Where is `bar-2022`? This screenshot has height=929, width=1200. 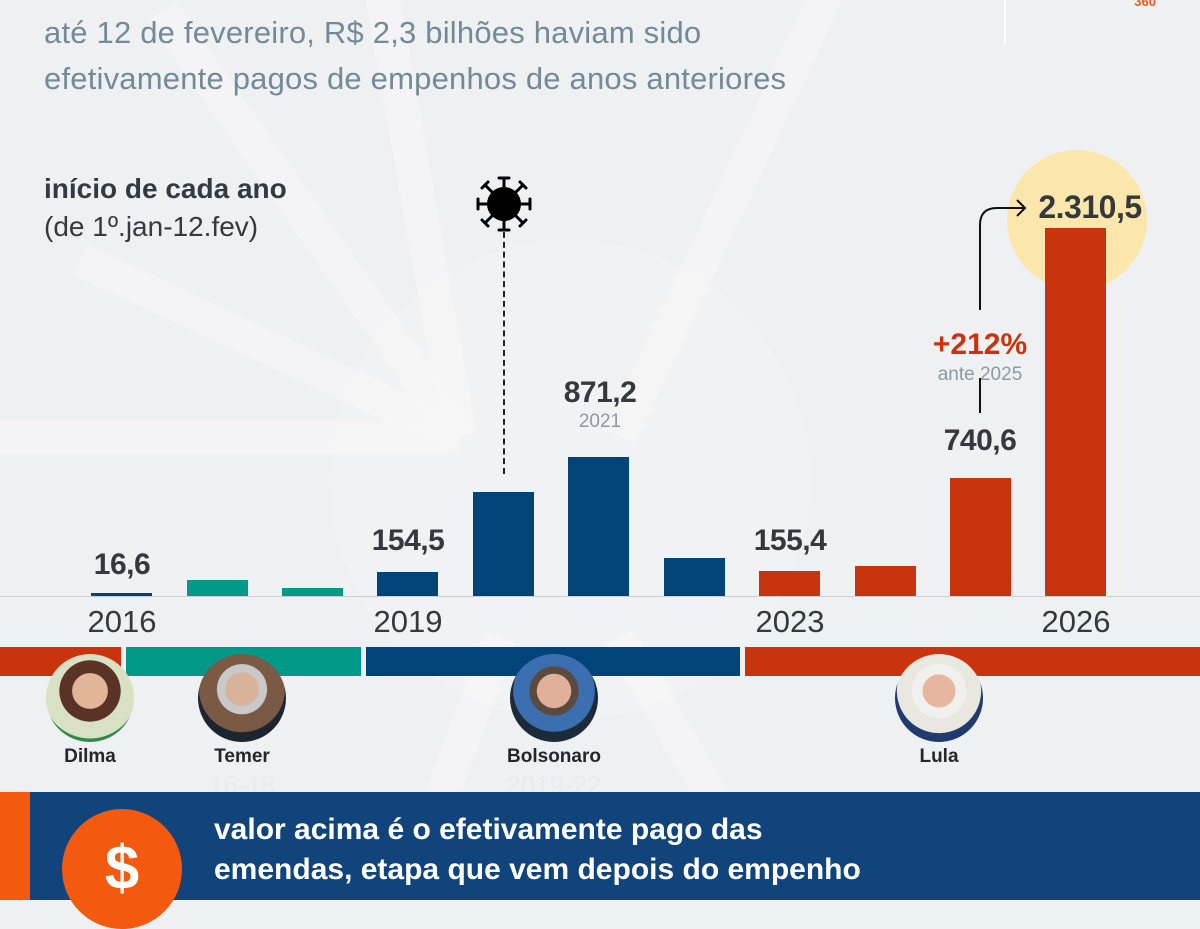
bar-2022 is located at coordinates (694, 577).